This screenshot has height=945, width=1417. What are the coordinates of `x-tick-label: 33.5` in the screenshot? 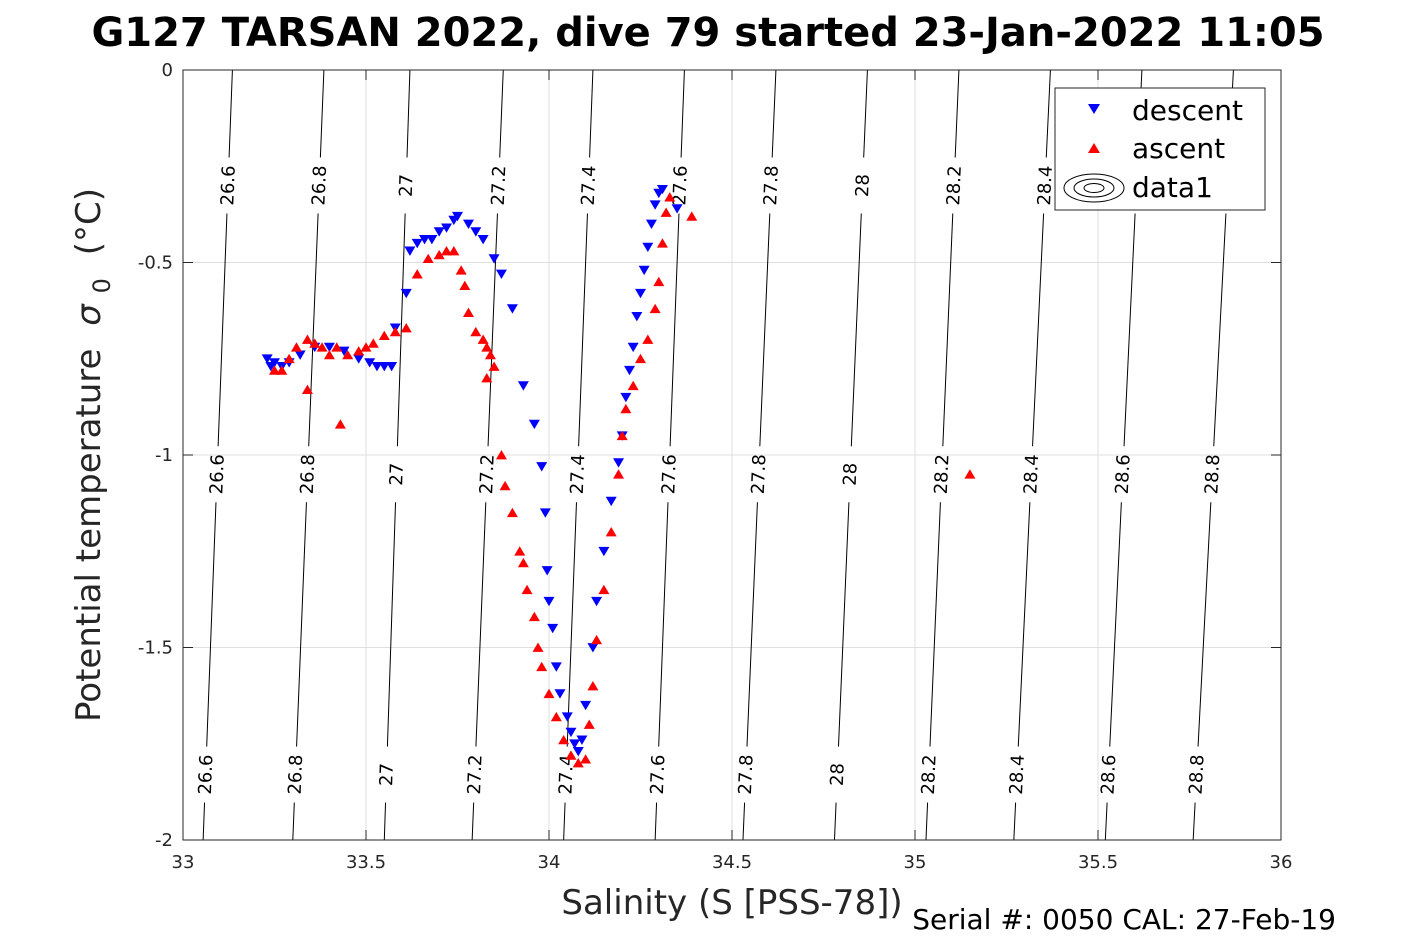 It's located at (366, 862).